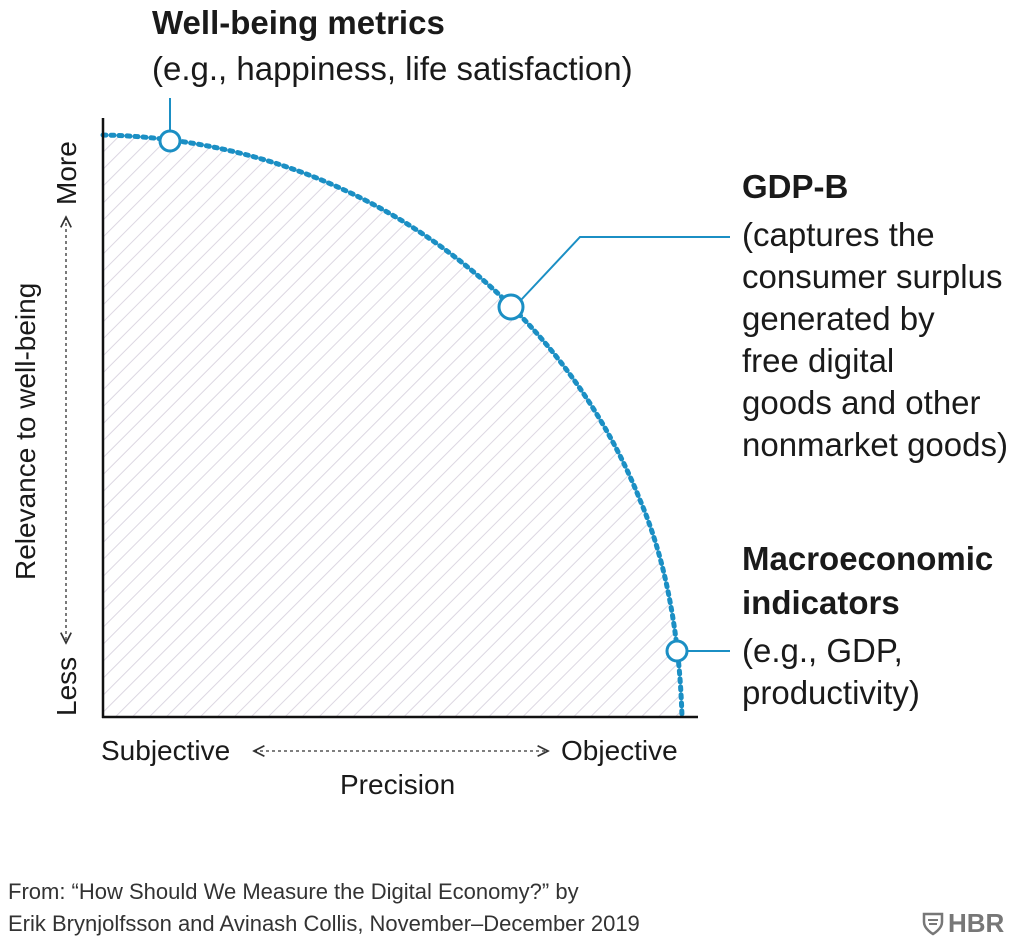  Describe the element at coordinates (838, 318) in the screenshot. I see `gdpb-line-3: generated by` at that location.